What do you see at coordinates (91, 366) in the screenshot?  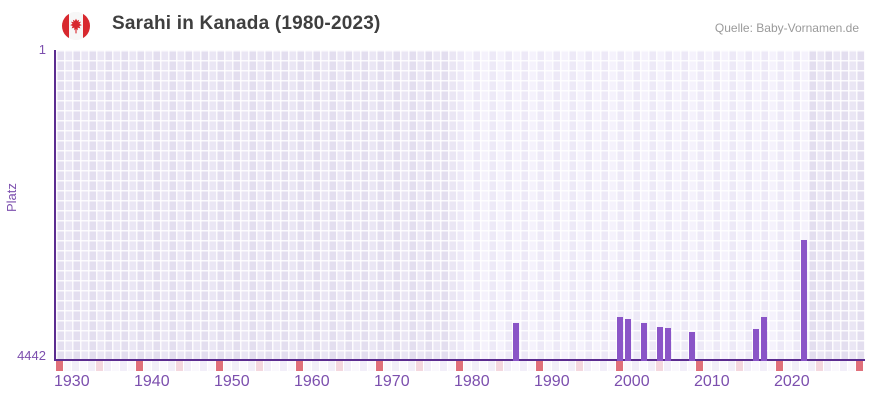 I see `strip-cell-1934` at bounding box center [91, 366].